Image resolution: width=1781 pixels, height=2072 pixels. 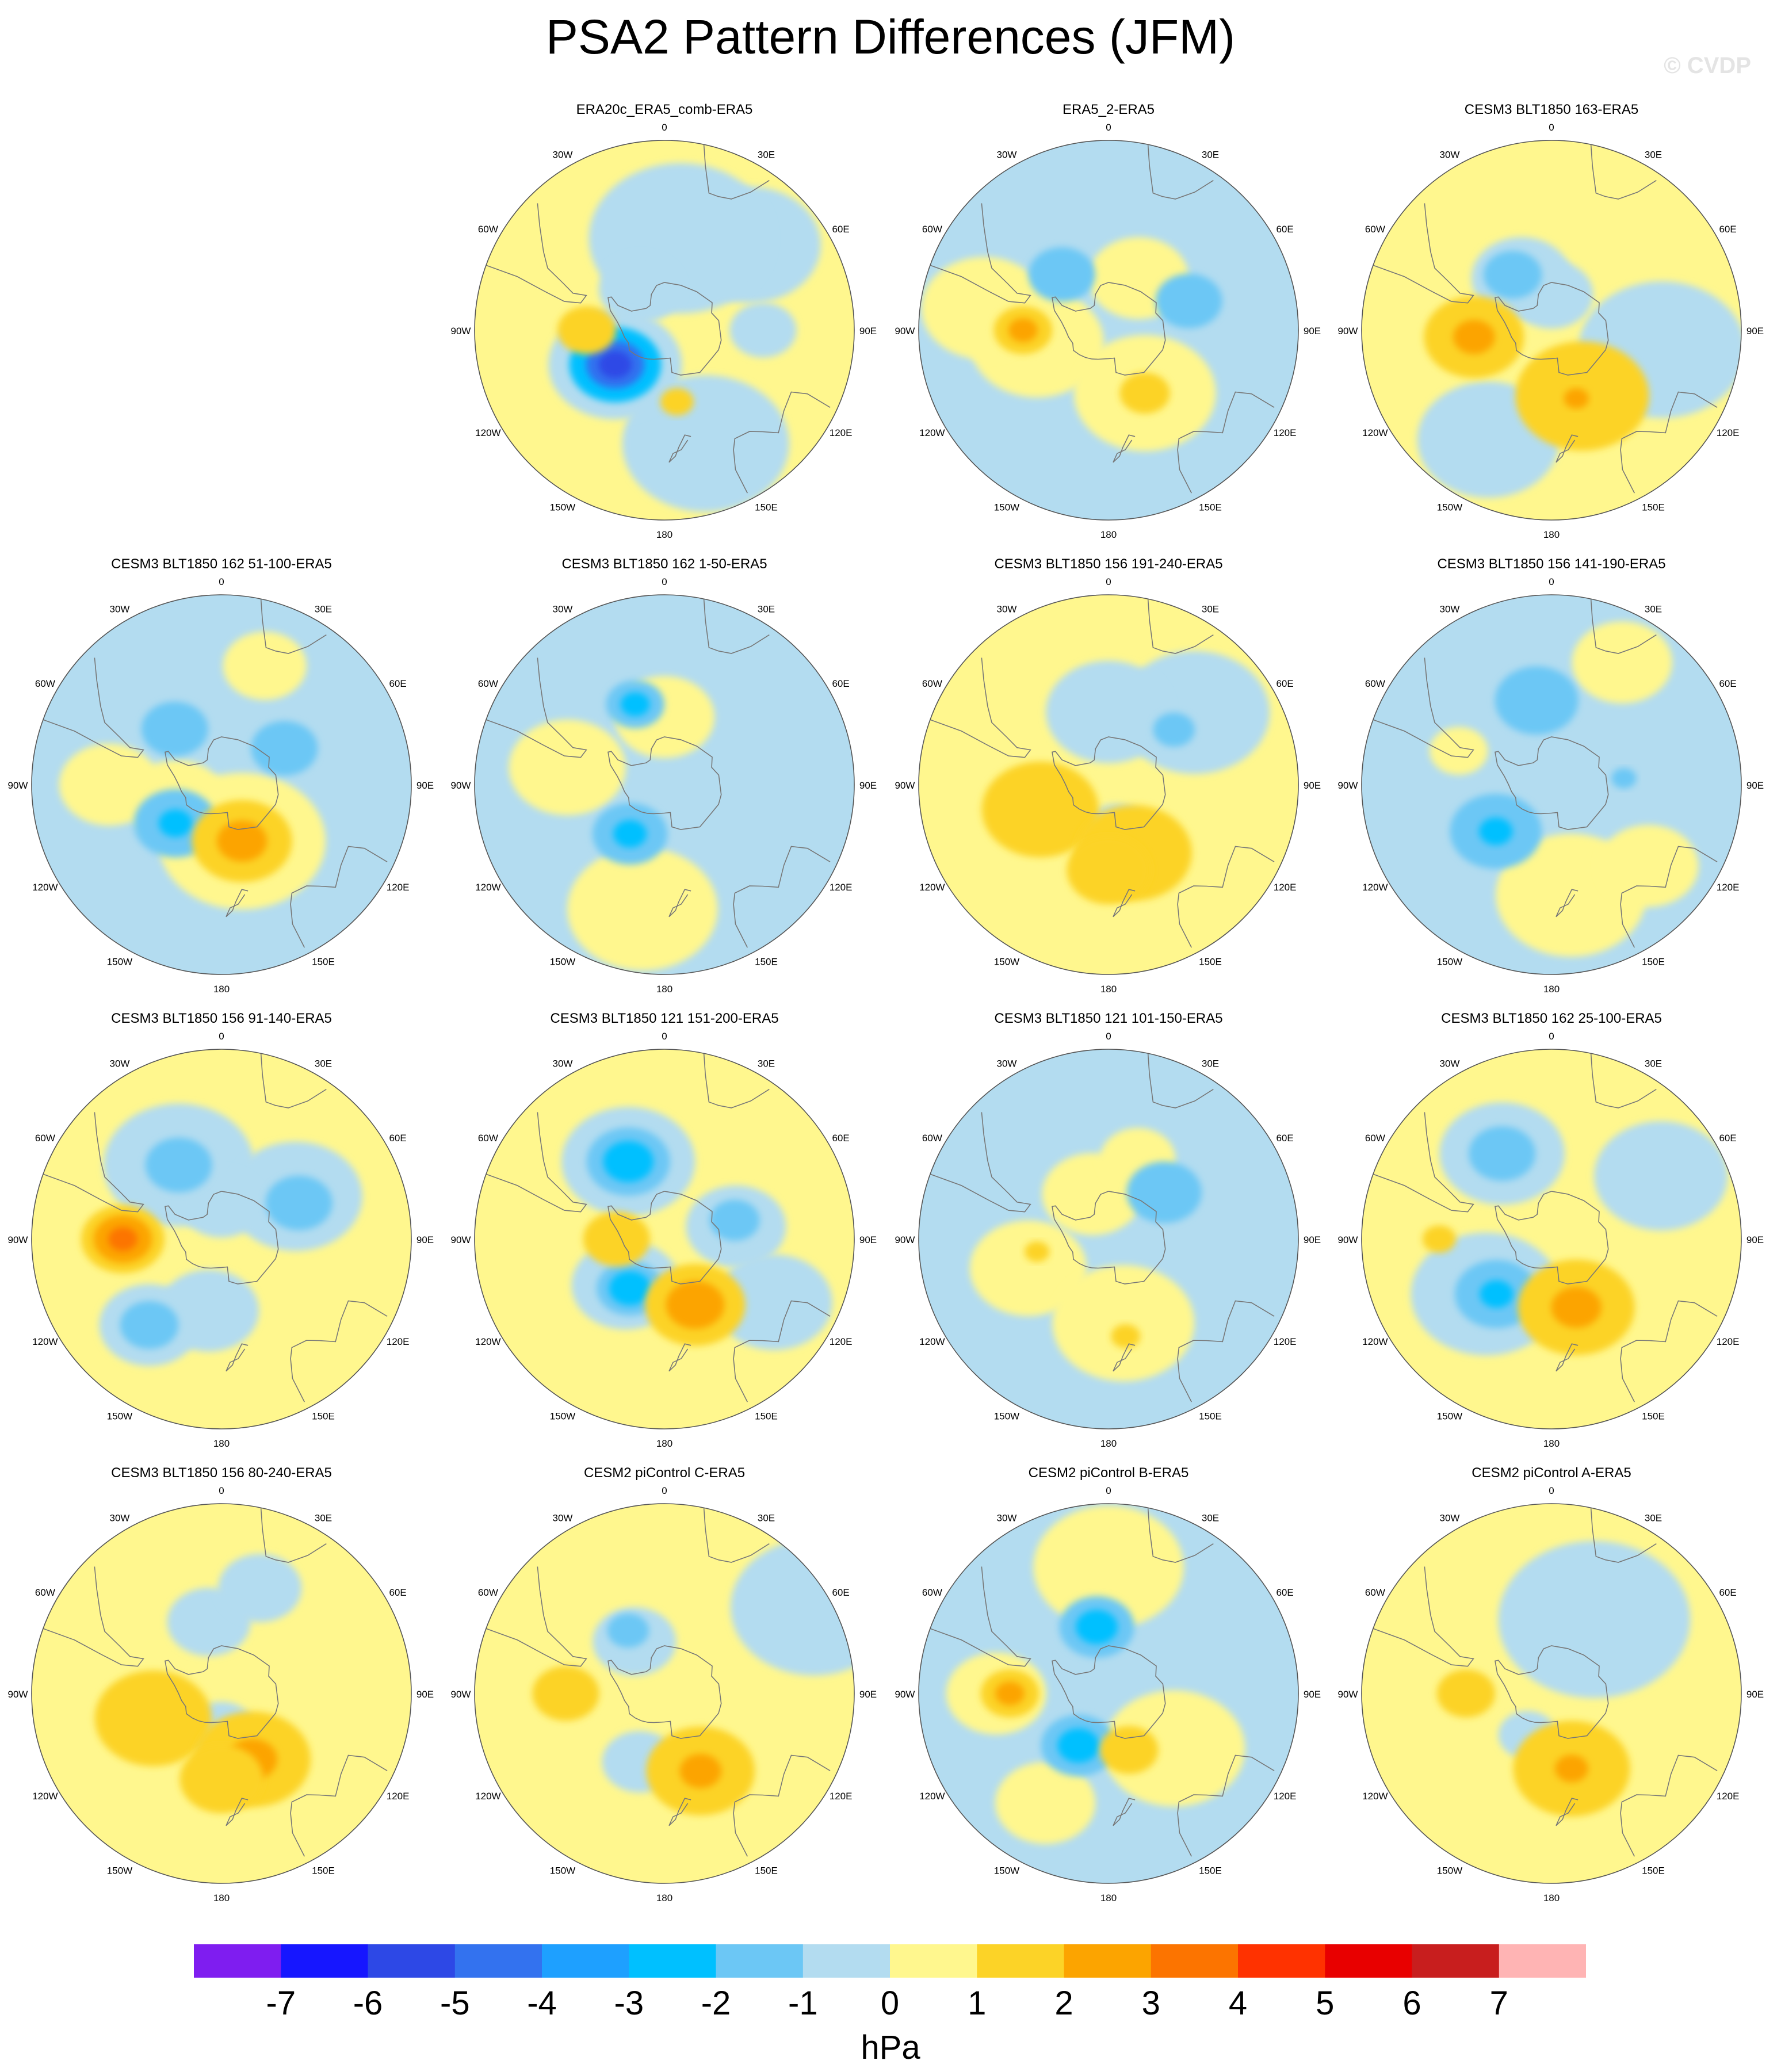 What do you see at coordinates (1108, 1473) in the screenshot?
I see `panel-title: CESM2 piControl B-ERA5` at bounding box center [1108, 1473].